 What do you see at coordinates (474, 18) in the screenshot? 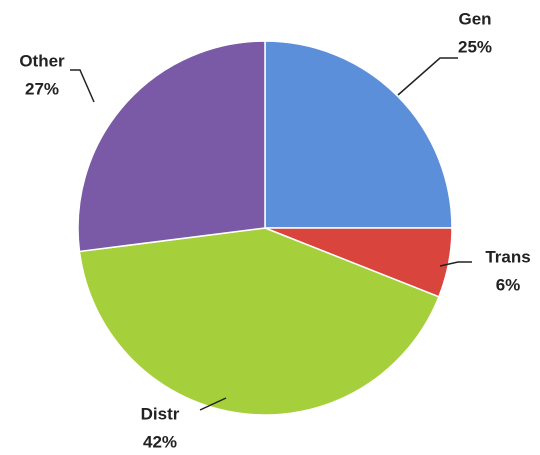
I see `slice-label: Gen` at bounding box center [474, 18].